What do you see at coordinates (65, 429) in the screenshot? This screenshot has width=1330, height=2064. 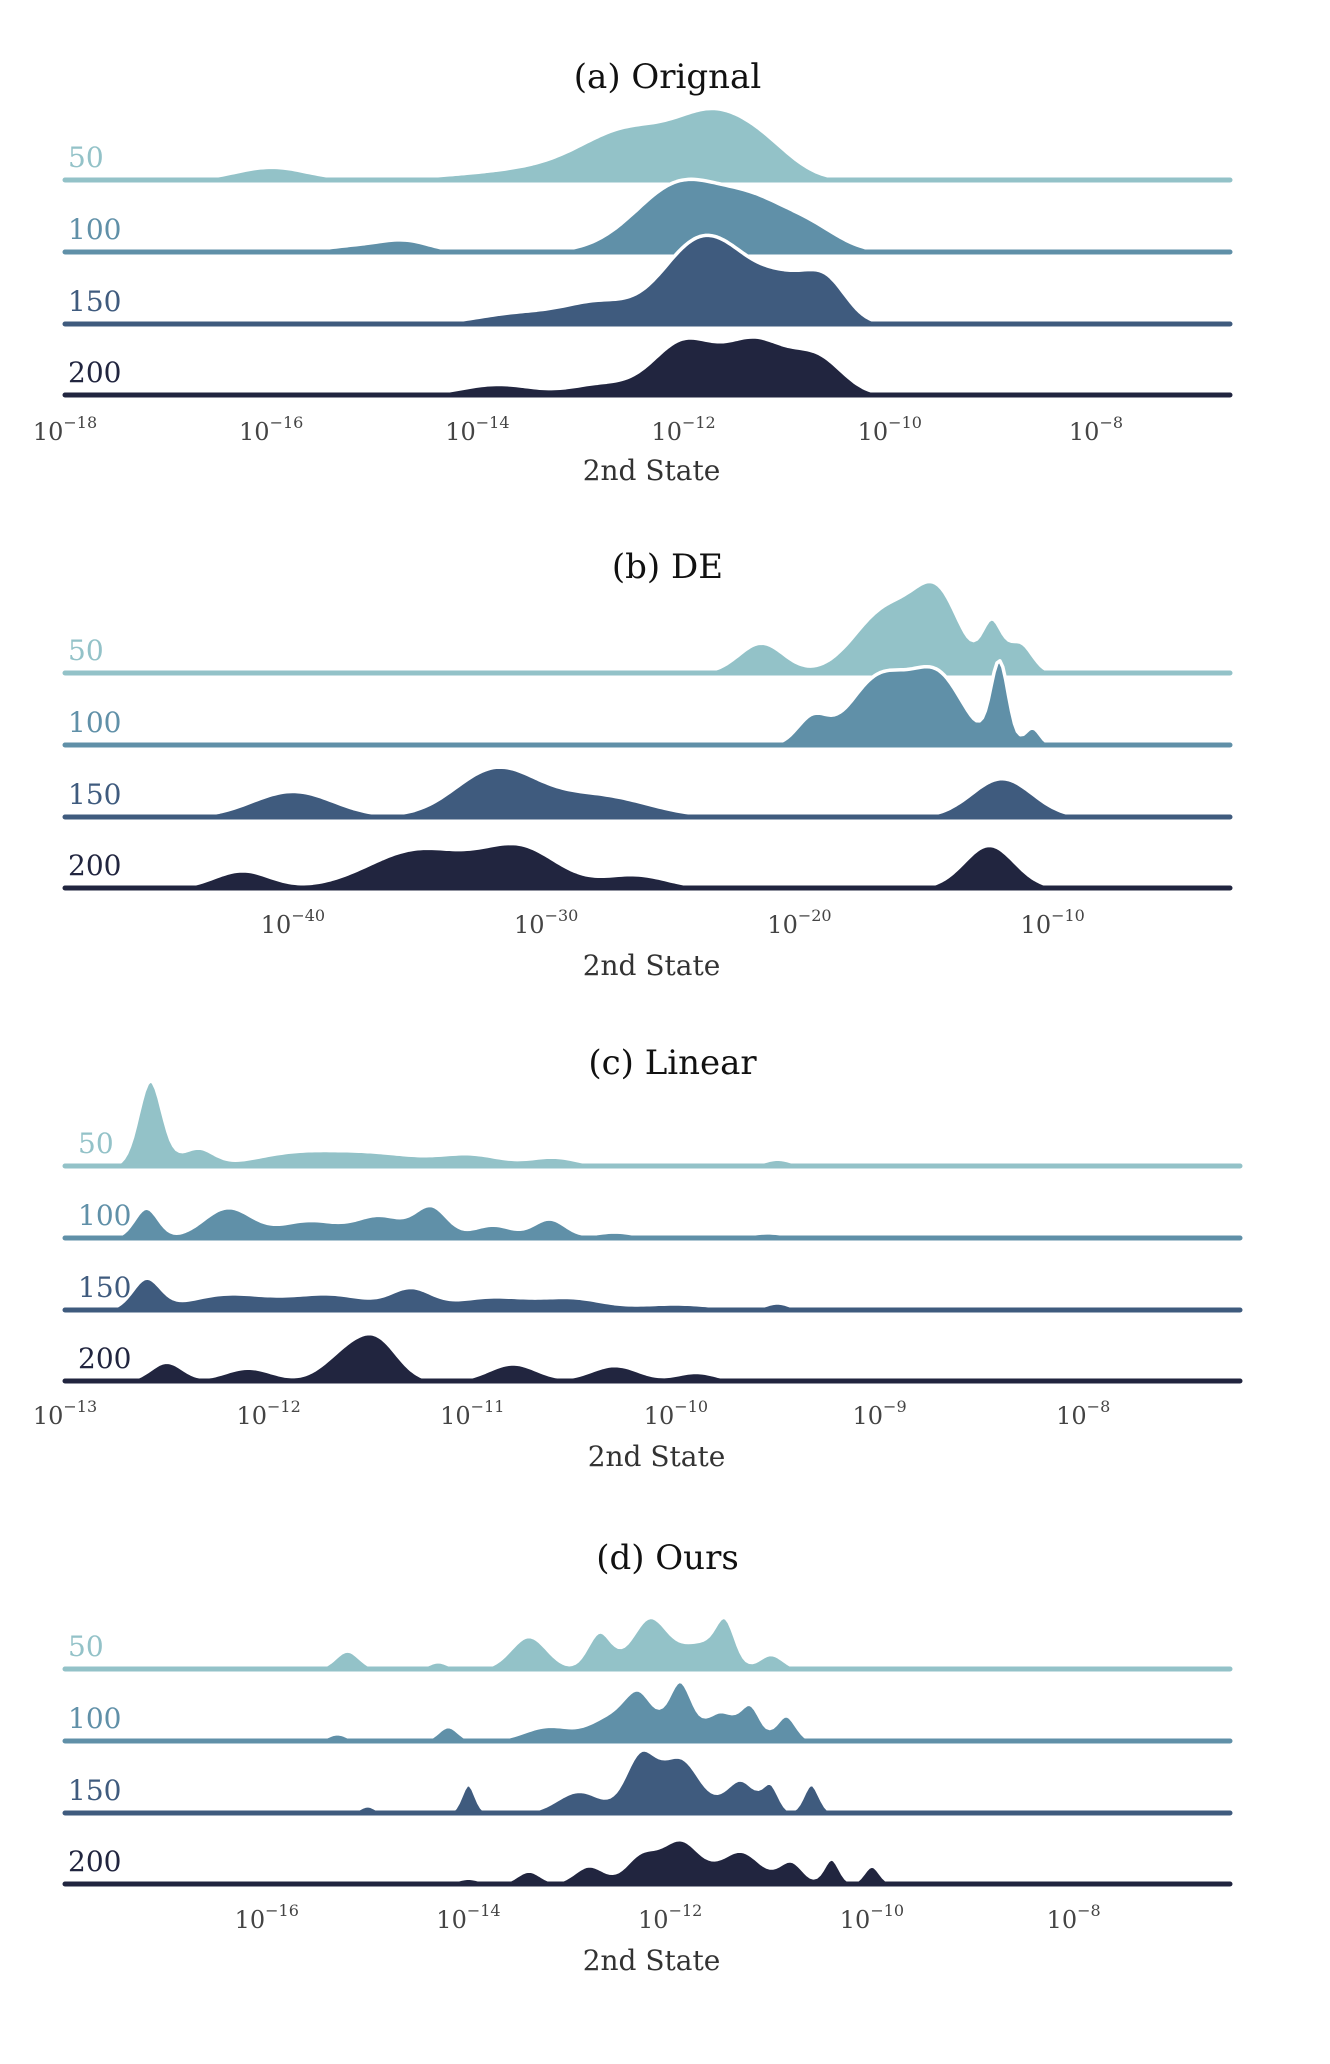 I see `x-tick-label: 10⁻¹⁸` at bounding box center [65, 429].